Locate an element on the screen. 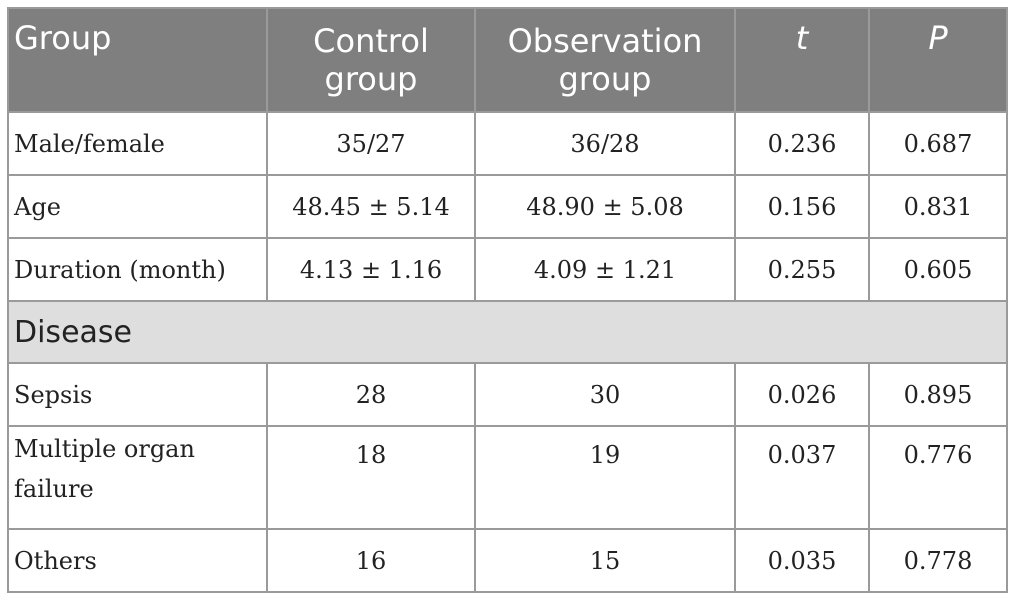 Image resolution: width=1014 pixels, height=596 pixels. control-value: 48.45 ± 5.14 is located at coordinates (371, 206).